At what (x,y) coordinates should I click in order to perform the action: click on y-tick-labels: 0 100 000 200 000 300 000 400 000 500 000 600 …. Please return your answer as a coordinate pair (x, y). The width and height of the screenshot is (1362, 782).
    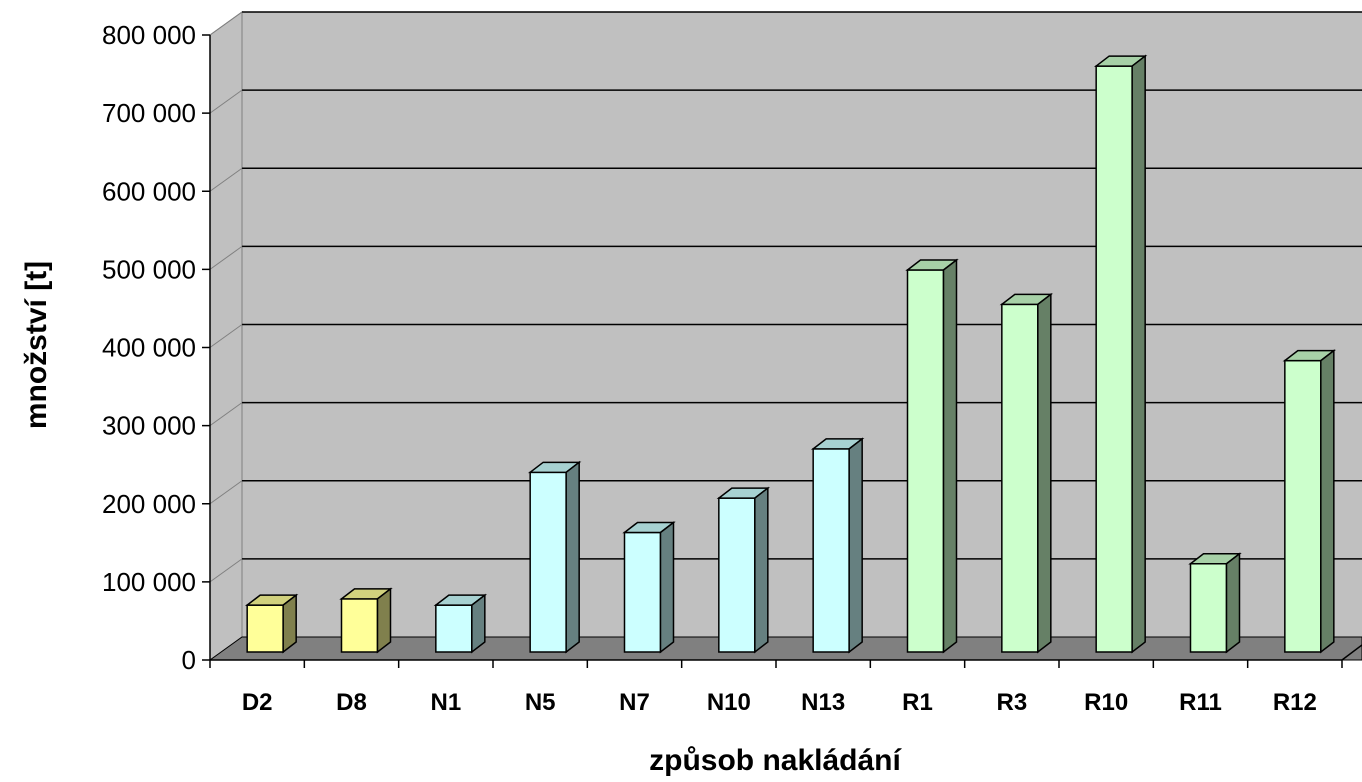
    Looking at the image, I should click on (149, 347).